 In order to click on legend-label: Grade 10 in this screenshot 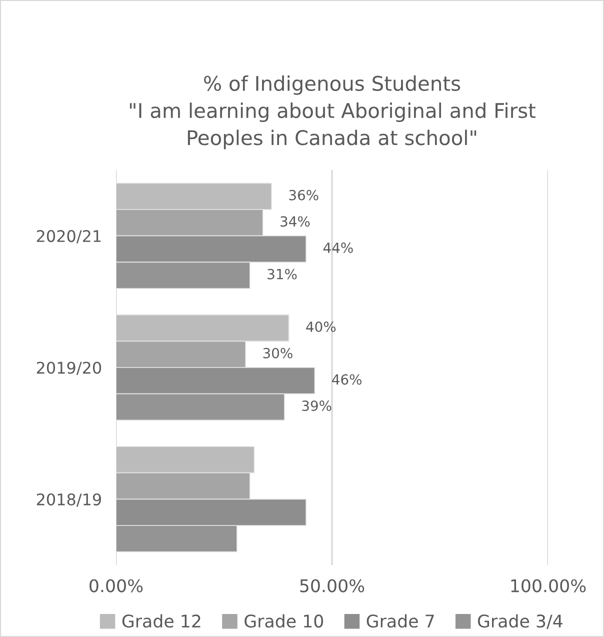, I will do `click(284, 621)`.